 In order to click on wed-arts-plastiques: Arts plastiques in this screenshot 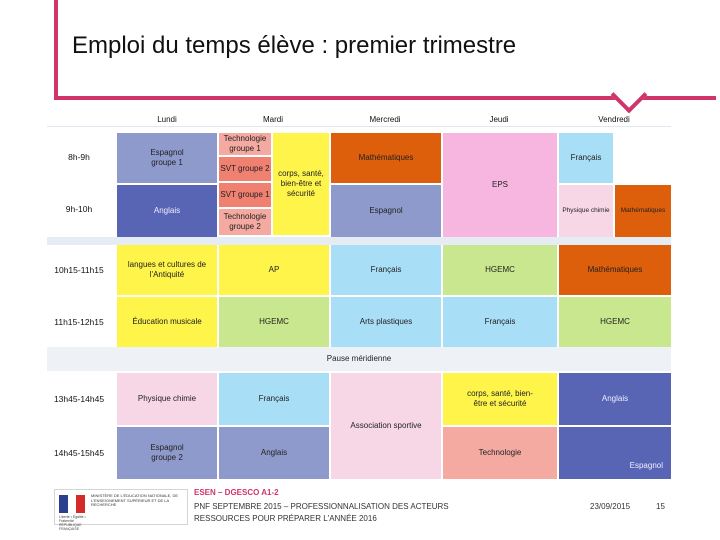, I will do `click(386, 322)`.